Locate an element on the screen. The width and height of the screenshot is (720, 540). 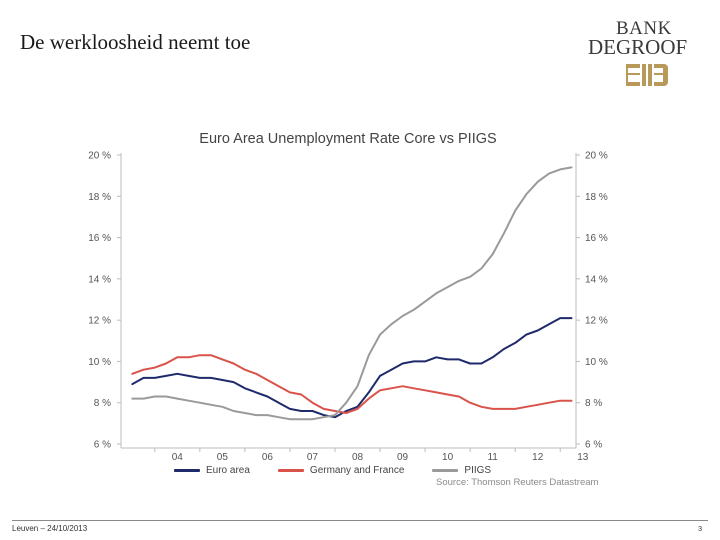
footer-divider is located at coordinates (360, 520).